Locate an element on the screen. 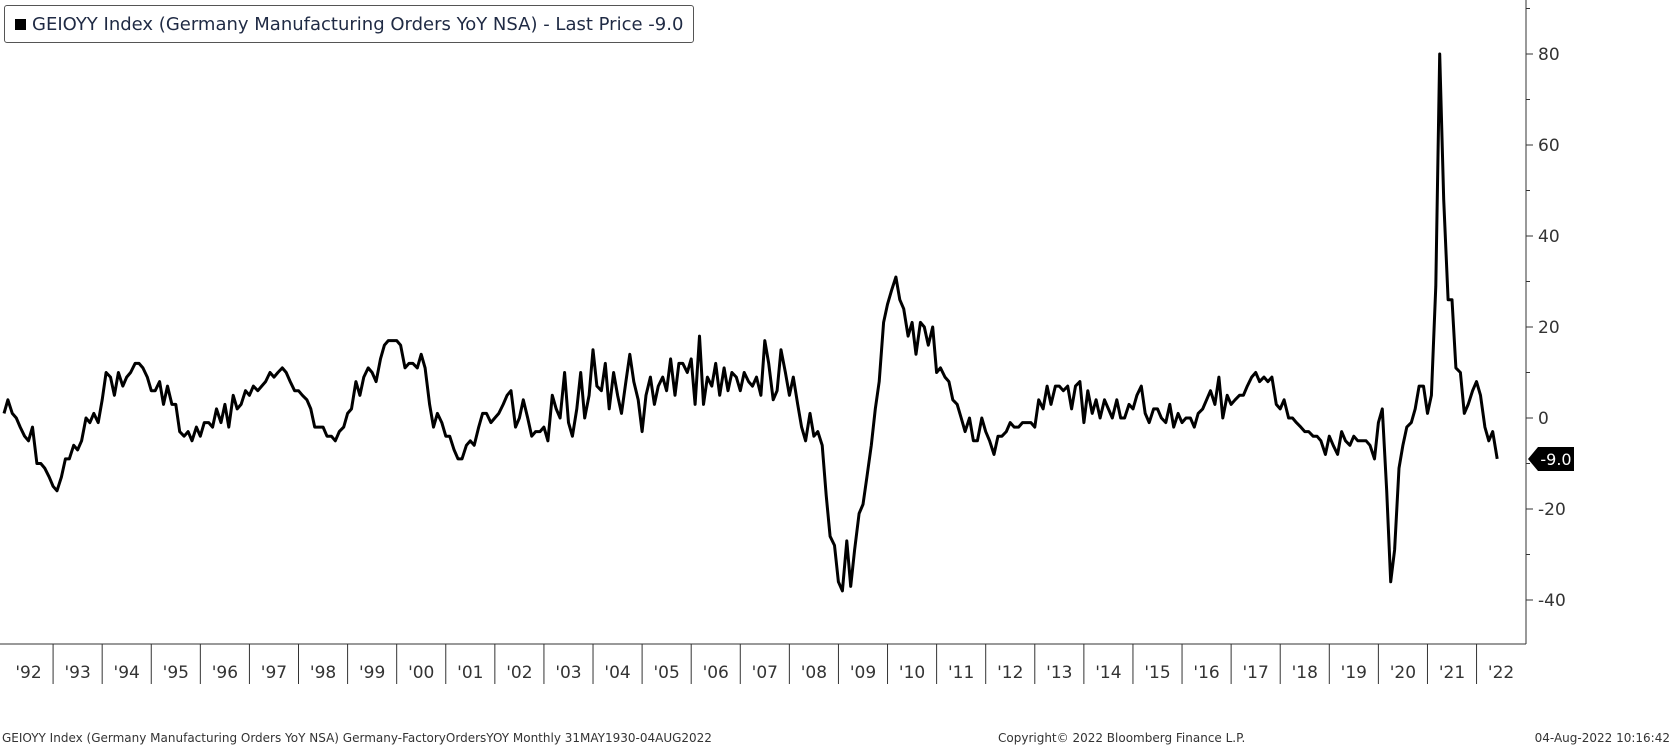 The width and height of the screenshot is (1676, 747). x-tick-label: '03 is located at coordinates (568, 673).